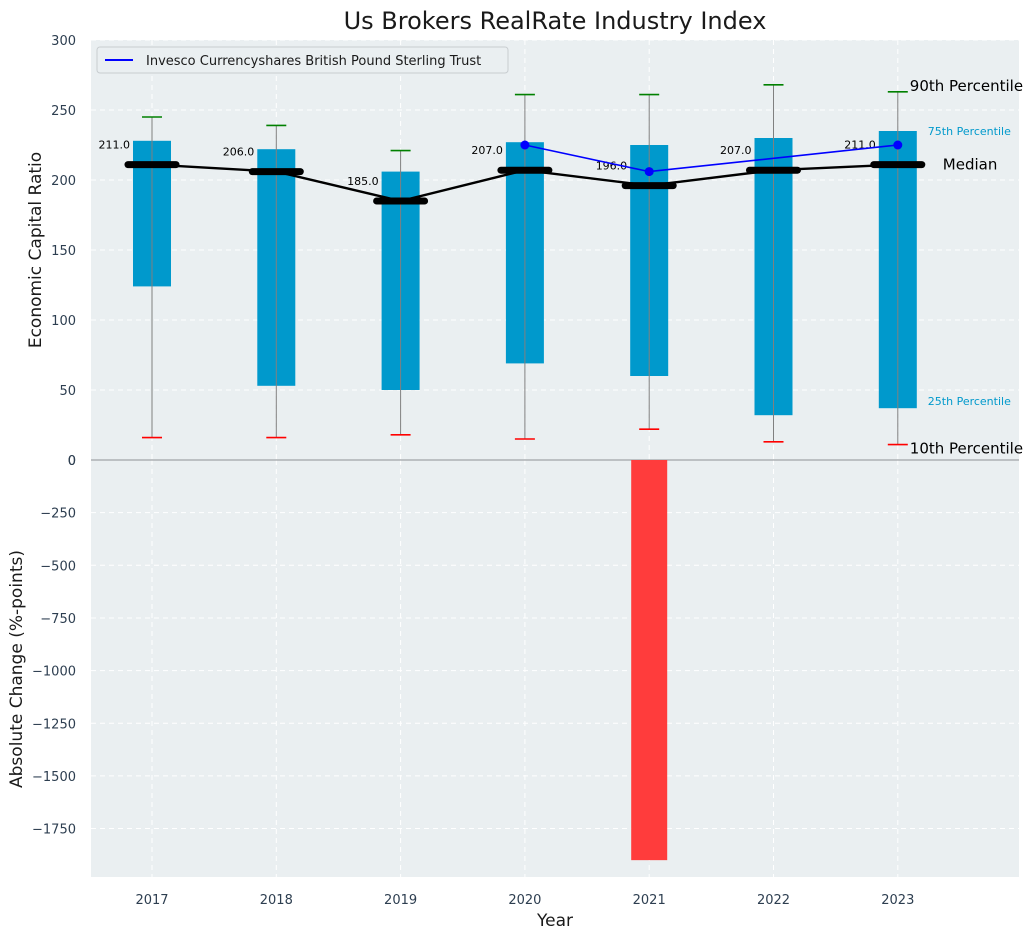 The image size is (1030, 940). What do you see at coordinates (63, 321) in the screenshot?
I see `top-y-tick-label: 100` at bounding box center [63, 321].